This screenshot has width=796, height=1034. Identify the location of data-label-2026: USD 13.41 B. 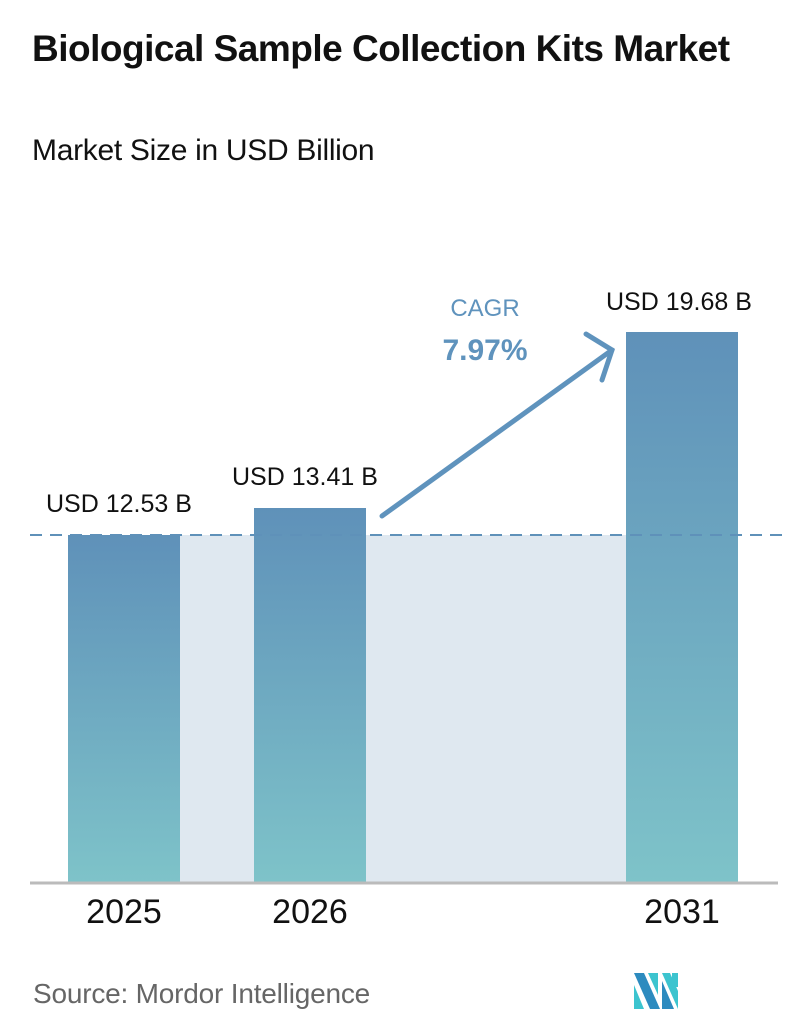
(305, 477).